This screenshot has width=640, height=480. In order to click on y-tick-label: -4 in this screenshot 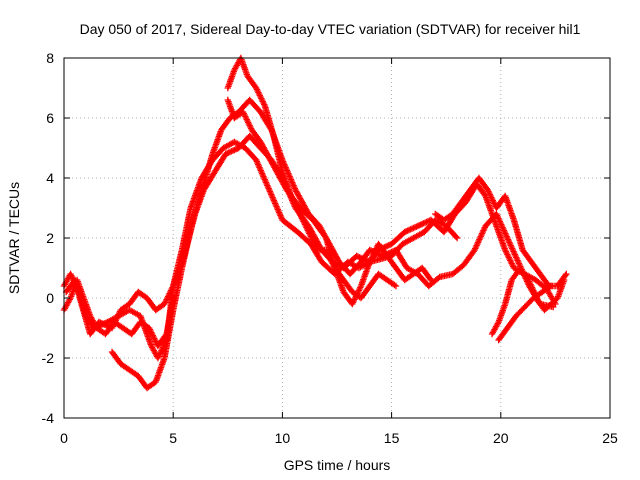, I will do `click(48, 418)`.